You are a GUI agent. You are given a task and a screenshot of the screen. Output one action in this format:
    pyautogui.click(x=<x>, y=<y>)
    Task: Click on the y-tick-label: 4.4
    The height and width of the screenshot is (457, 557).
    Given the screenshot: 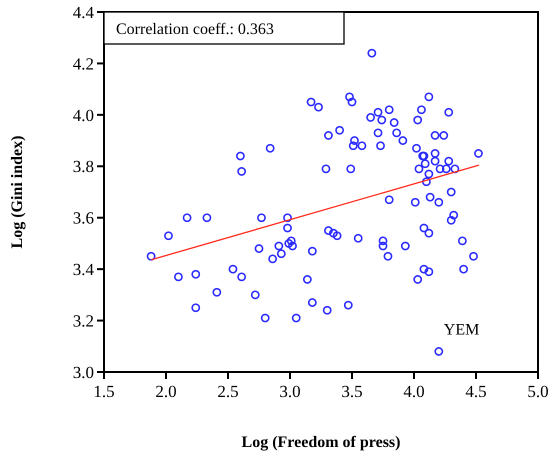 What is the action you would take?
    pyautogui.click(x=83, y=12)
    